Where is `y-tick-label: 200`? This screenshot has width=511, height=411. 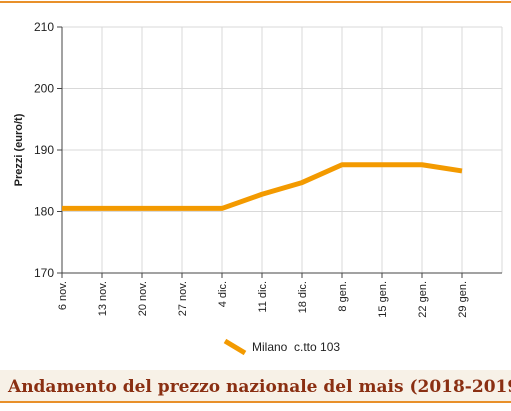
y-tick-label: 200 is located at coordinates (44, 89).